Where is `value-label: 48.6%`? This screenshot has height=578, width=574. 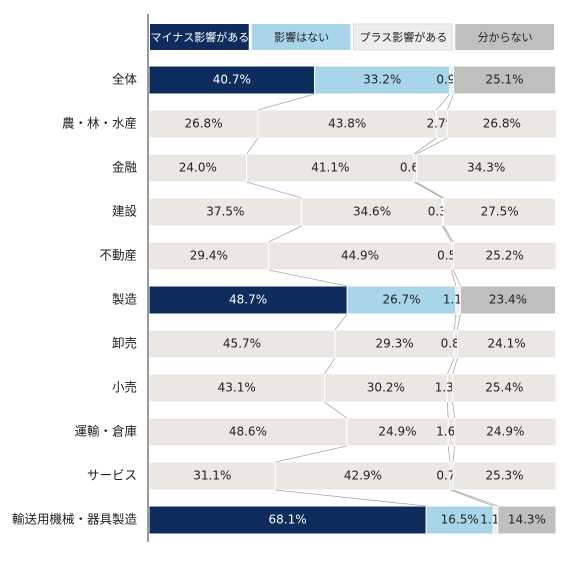 value-label: 48.6% is located at coordinates (248, 432).